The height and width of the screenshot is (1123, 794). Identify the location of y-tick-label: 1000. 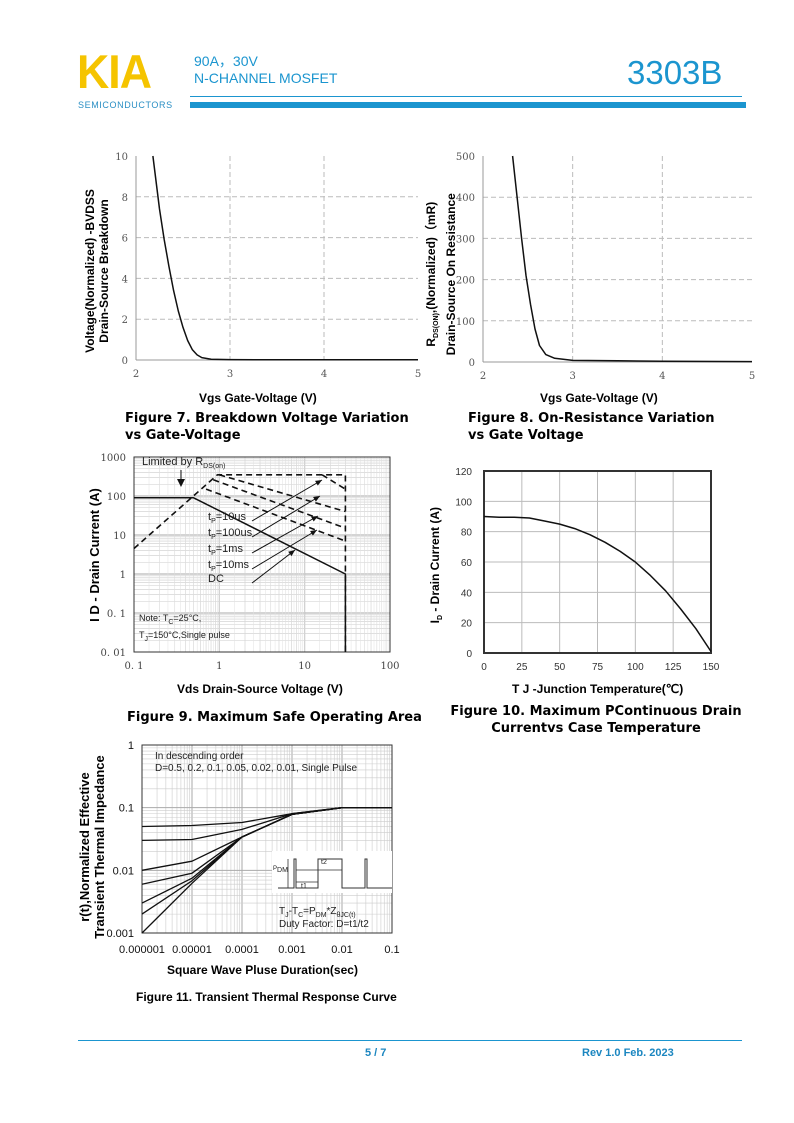
(113, 458).